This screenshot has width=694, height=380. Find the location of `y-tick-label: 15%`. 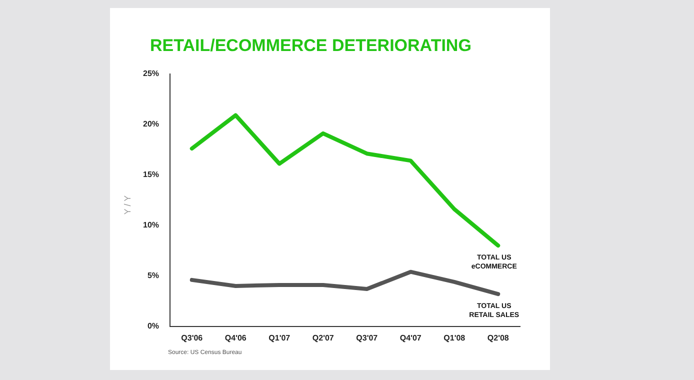

y-tick-label: 15% is located at coordinates (151, 175).